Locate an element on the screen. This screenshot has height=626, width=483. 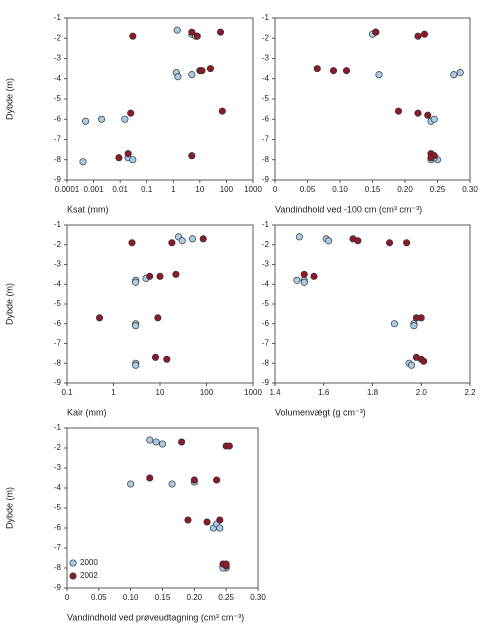
x-tick-label: 0.15 is located at coordinates (373, 189).